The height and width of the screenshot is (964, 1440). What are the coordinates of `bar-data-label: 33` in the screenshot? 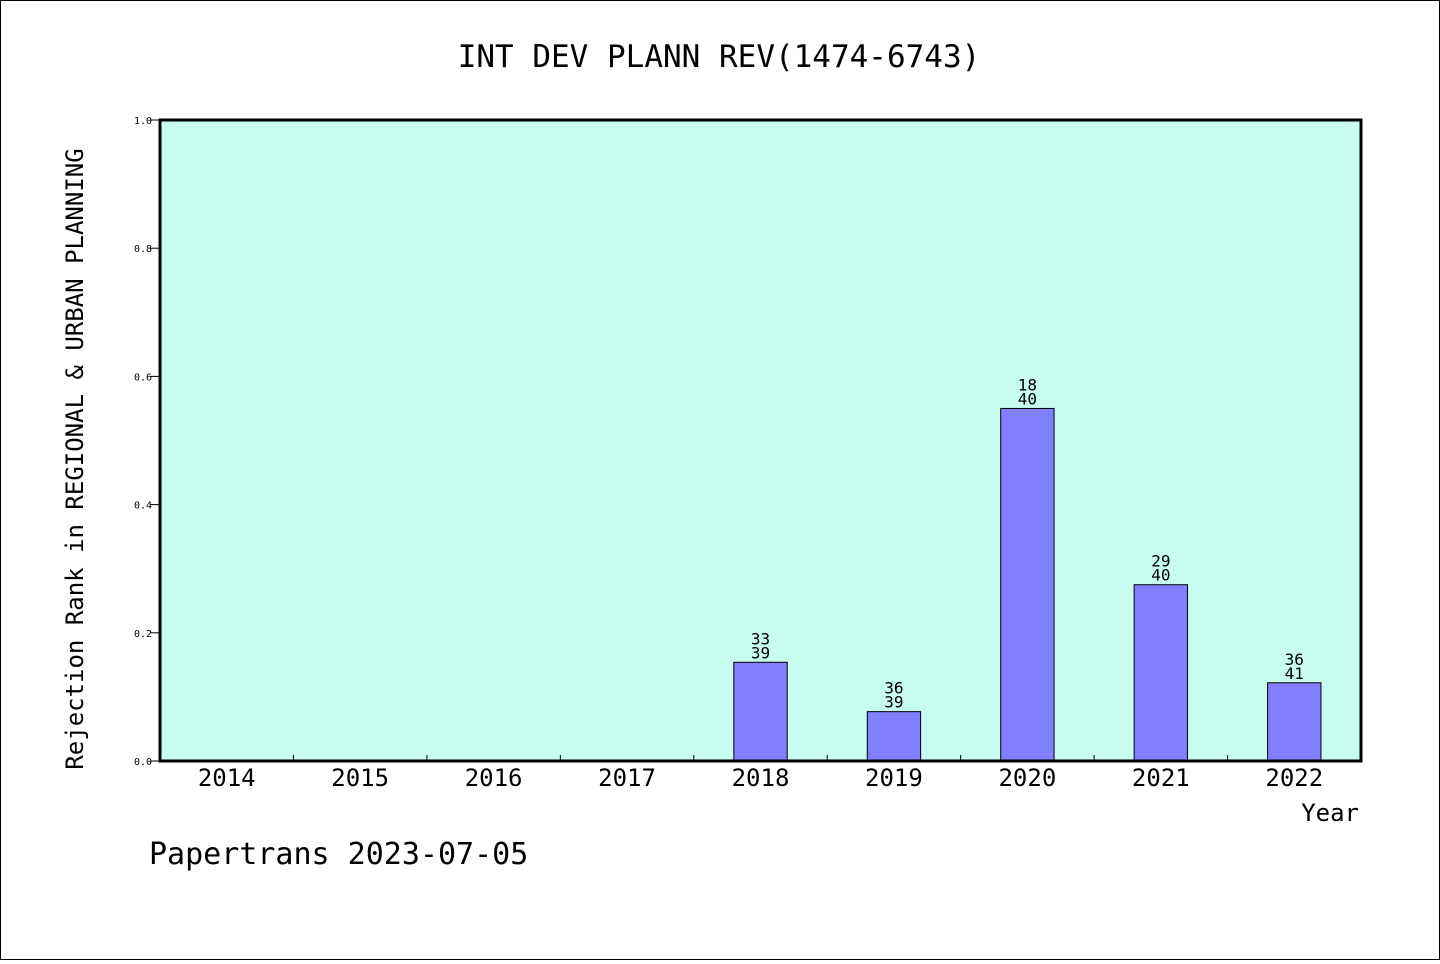 It's located at (760, 638).